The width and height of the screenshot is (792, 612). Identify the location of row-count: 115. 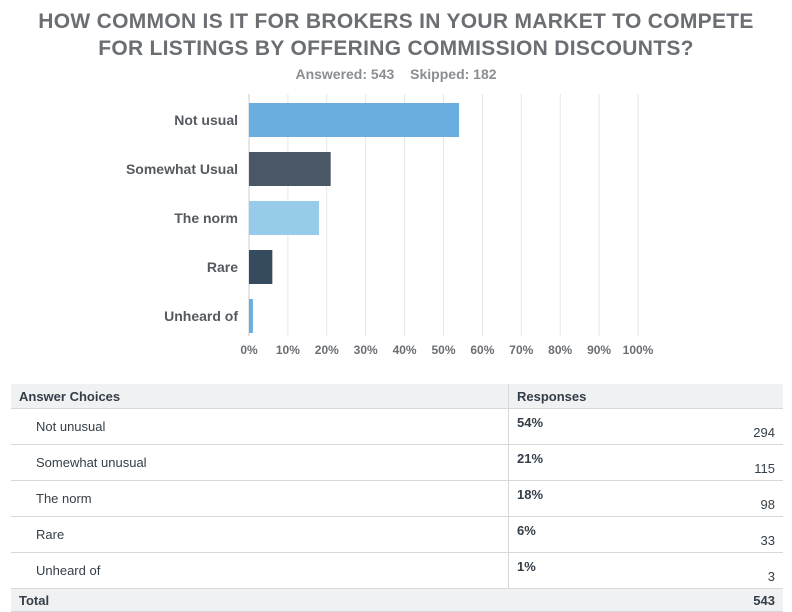
(754, 462).